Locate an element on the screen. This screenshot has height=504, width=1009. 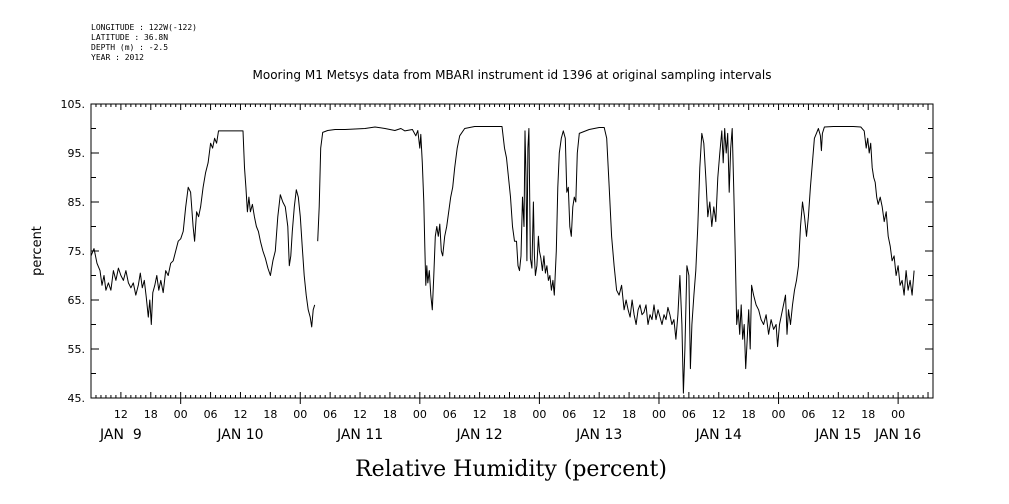
y-tick-label: 65. is located at coordinates (77, 300).